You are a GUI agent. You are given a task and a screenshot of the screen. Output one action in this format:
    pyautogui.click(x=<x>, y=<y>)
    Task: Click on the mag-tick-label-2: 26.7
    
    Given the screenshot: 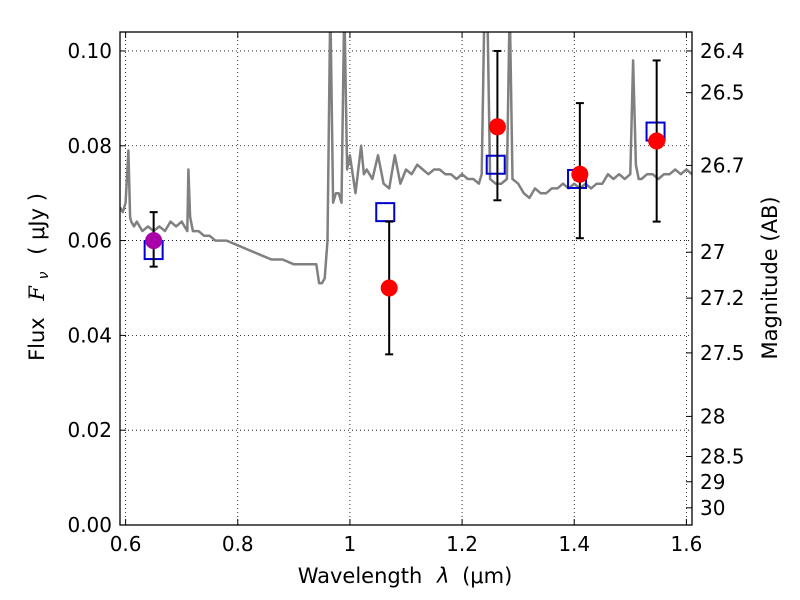 What is the action you would take?
    pyautogui.click(x=722, y=165)
    